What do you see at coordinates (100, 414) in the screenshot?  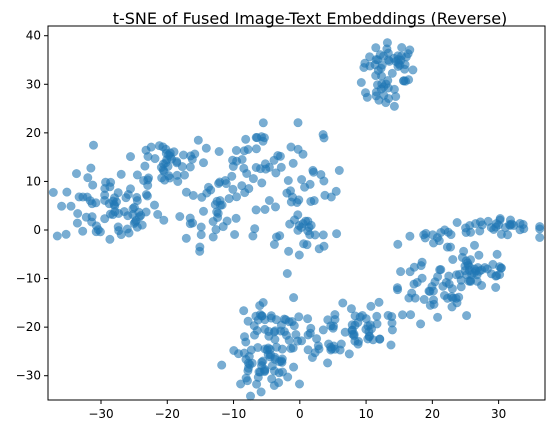 I see `x-tick-label: −30` at bounding box center [100, 414].